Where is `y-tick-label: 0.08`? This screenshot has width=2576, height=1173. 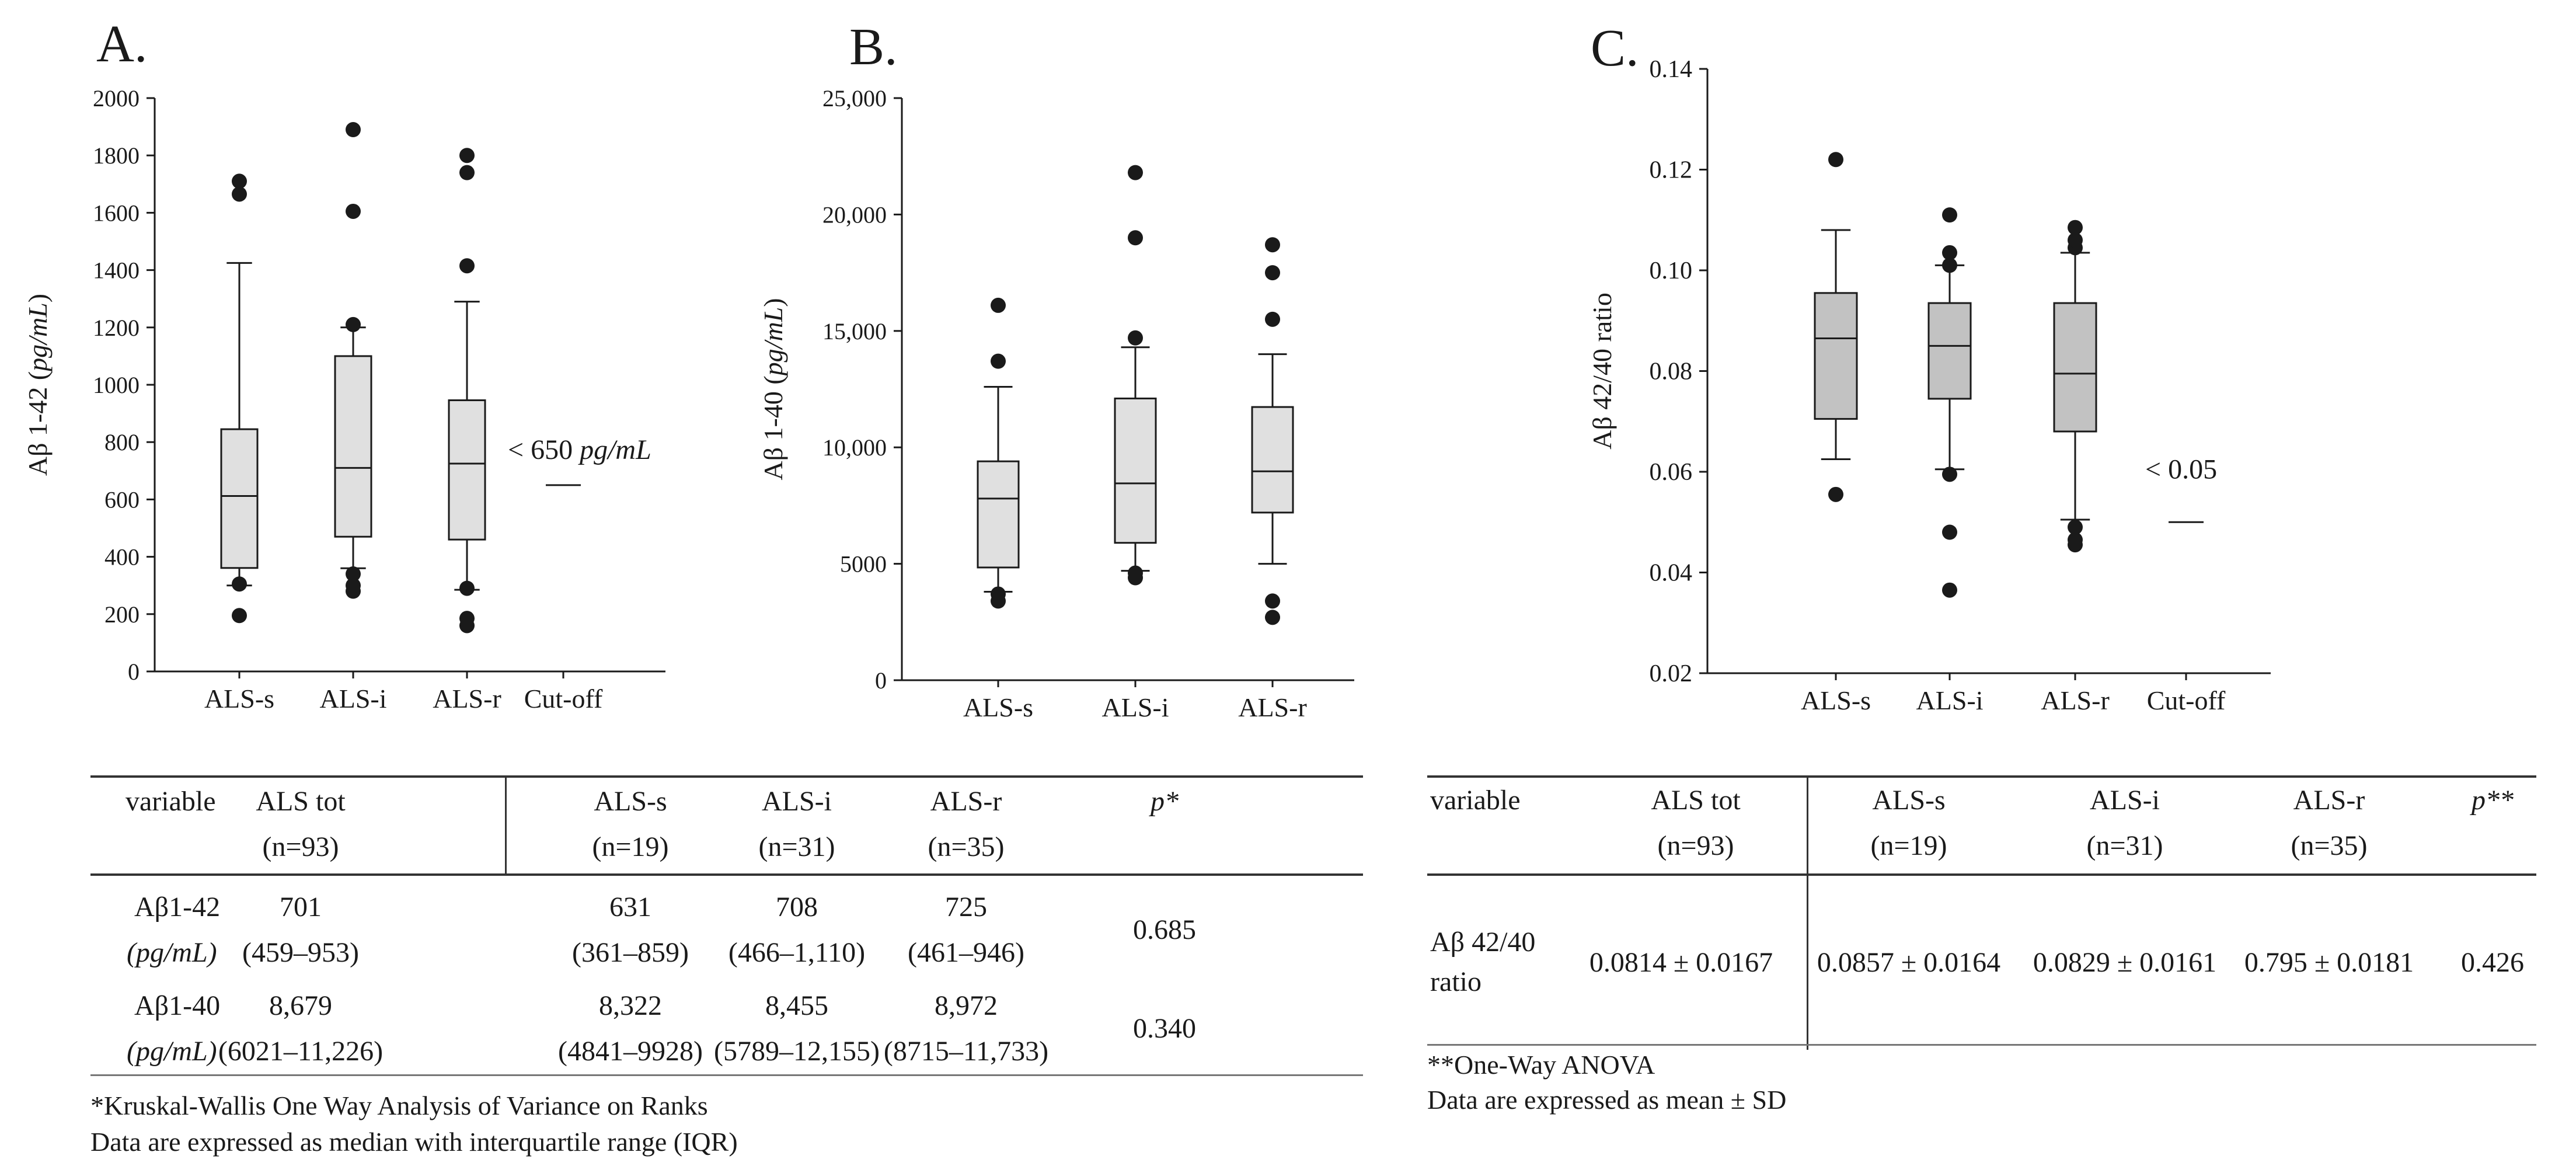 y-tick-label: 0.08 is located at coordinates (1672, 371).